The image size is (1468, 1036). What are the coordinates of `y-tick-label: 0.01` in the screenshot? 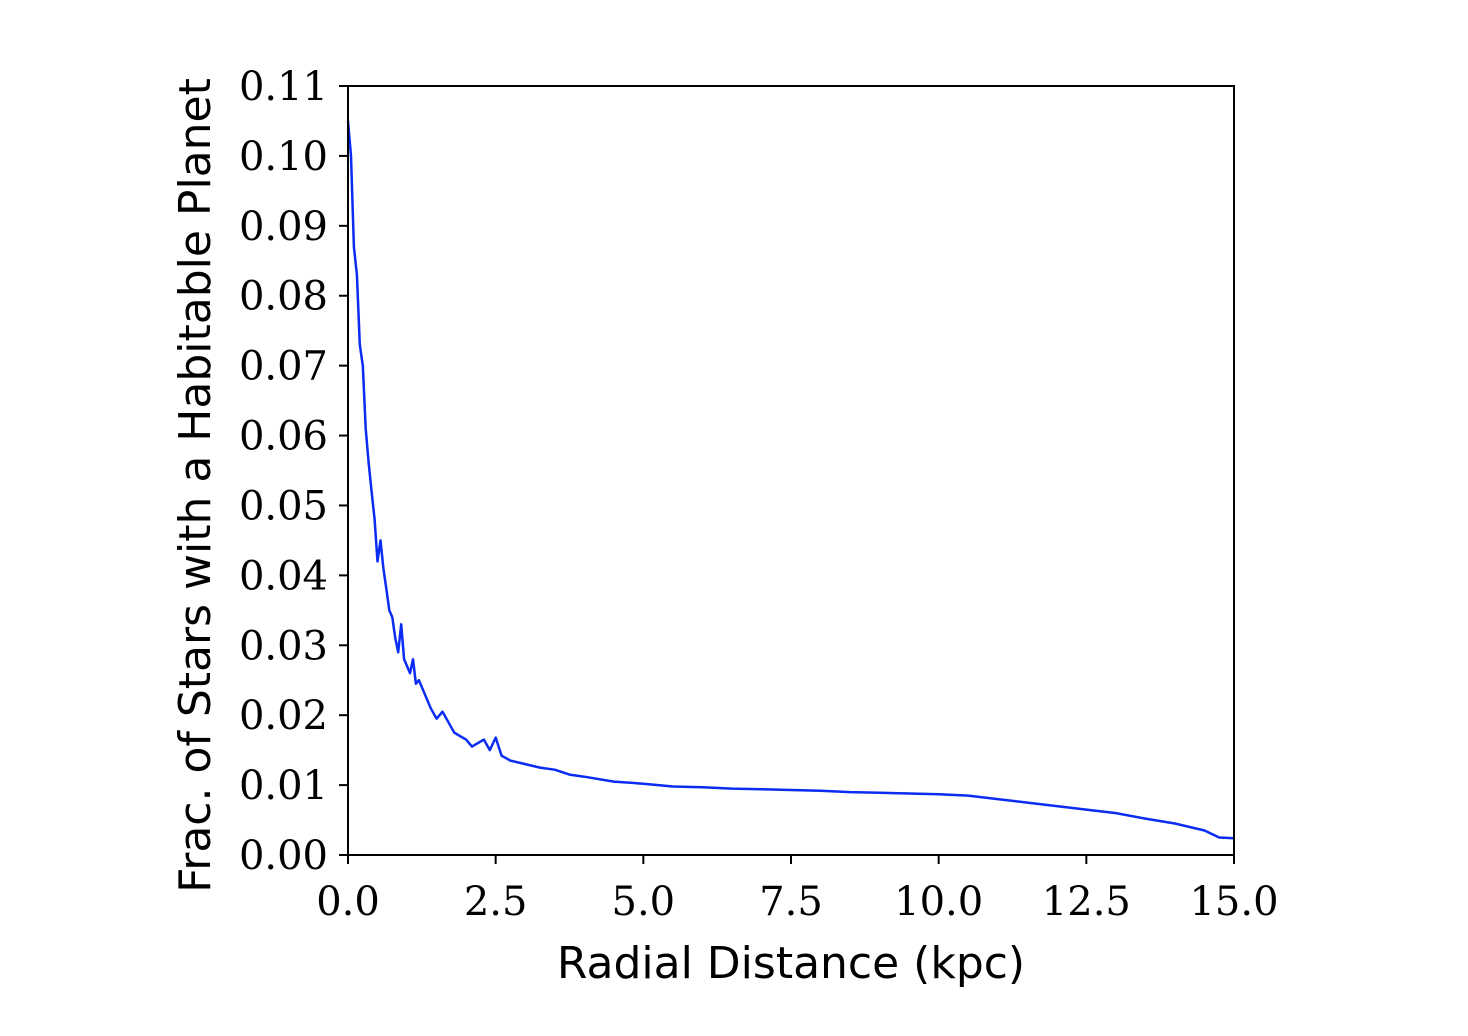 It's located at (283, 786).